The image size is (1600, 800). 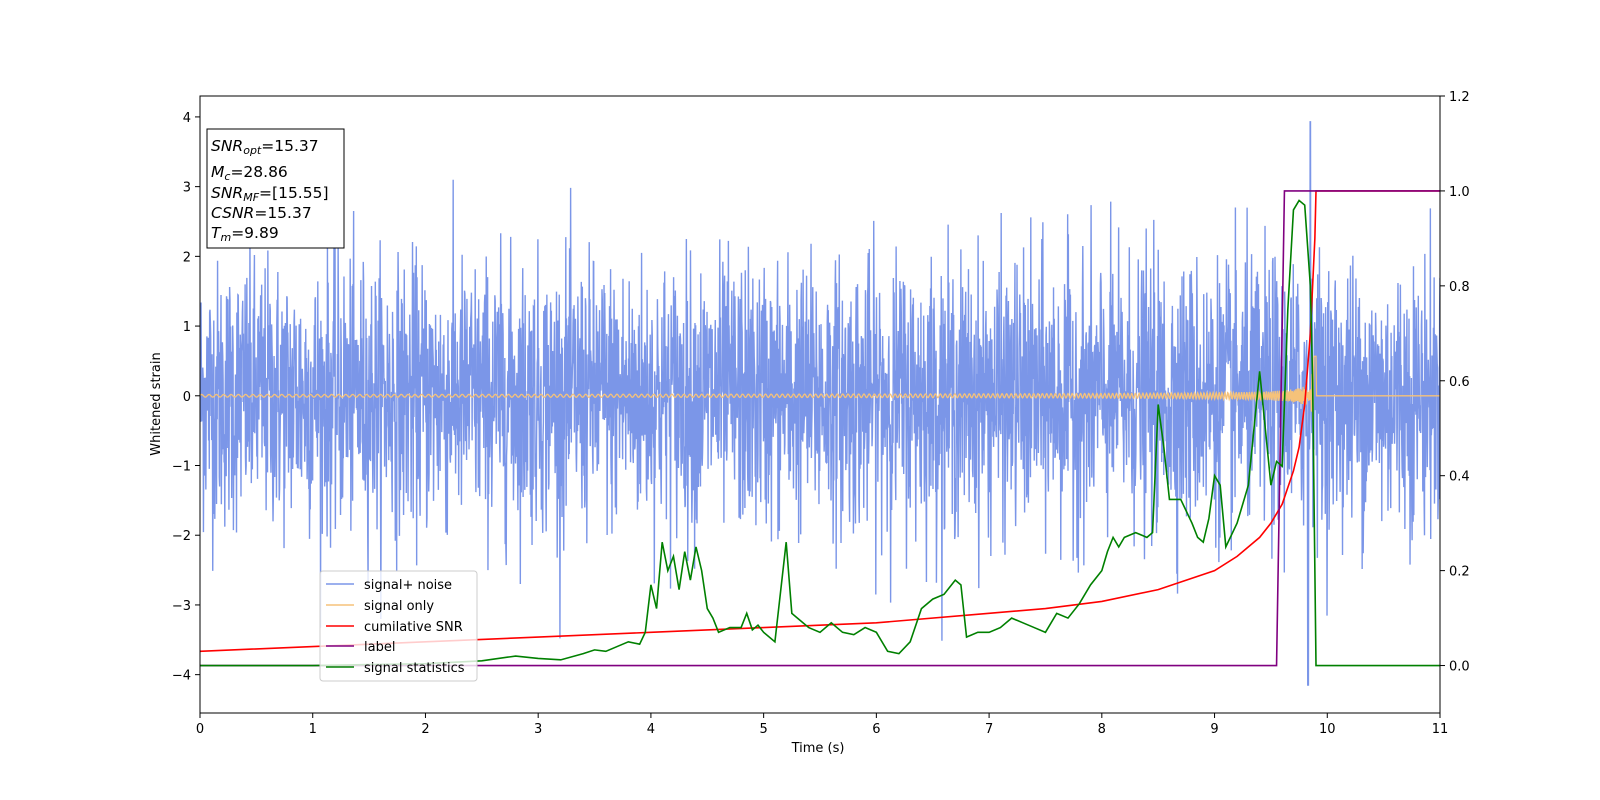 What do you see at coordinates (413, 627) in the screenshot?
I see `svg-text: cumilative SNR` at bounding box center [413, 627].